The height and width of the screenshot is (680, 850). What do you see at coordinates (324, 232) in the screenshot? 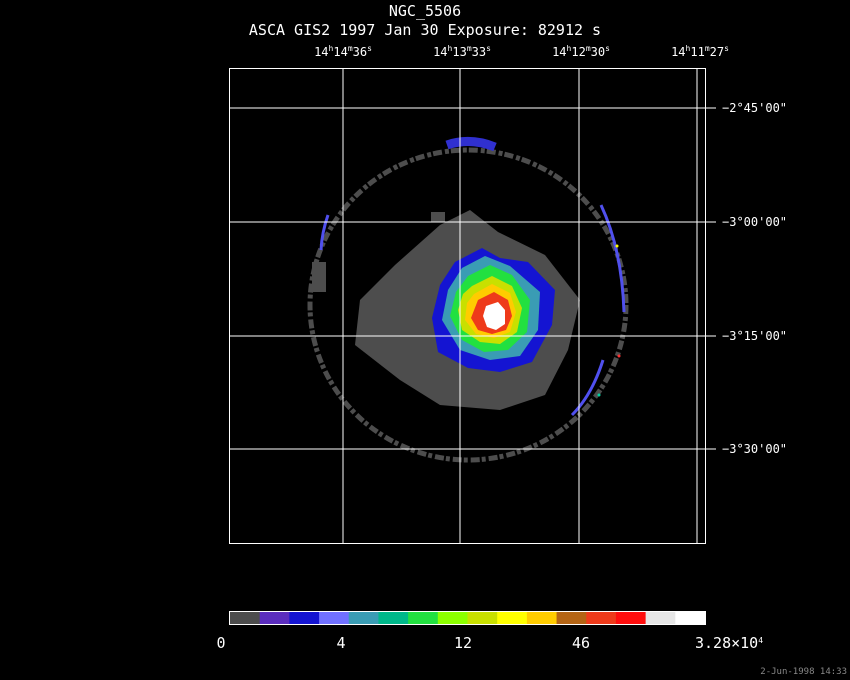
I see `rim-blue-left` at bounding box center [324, 232].